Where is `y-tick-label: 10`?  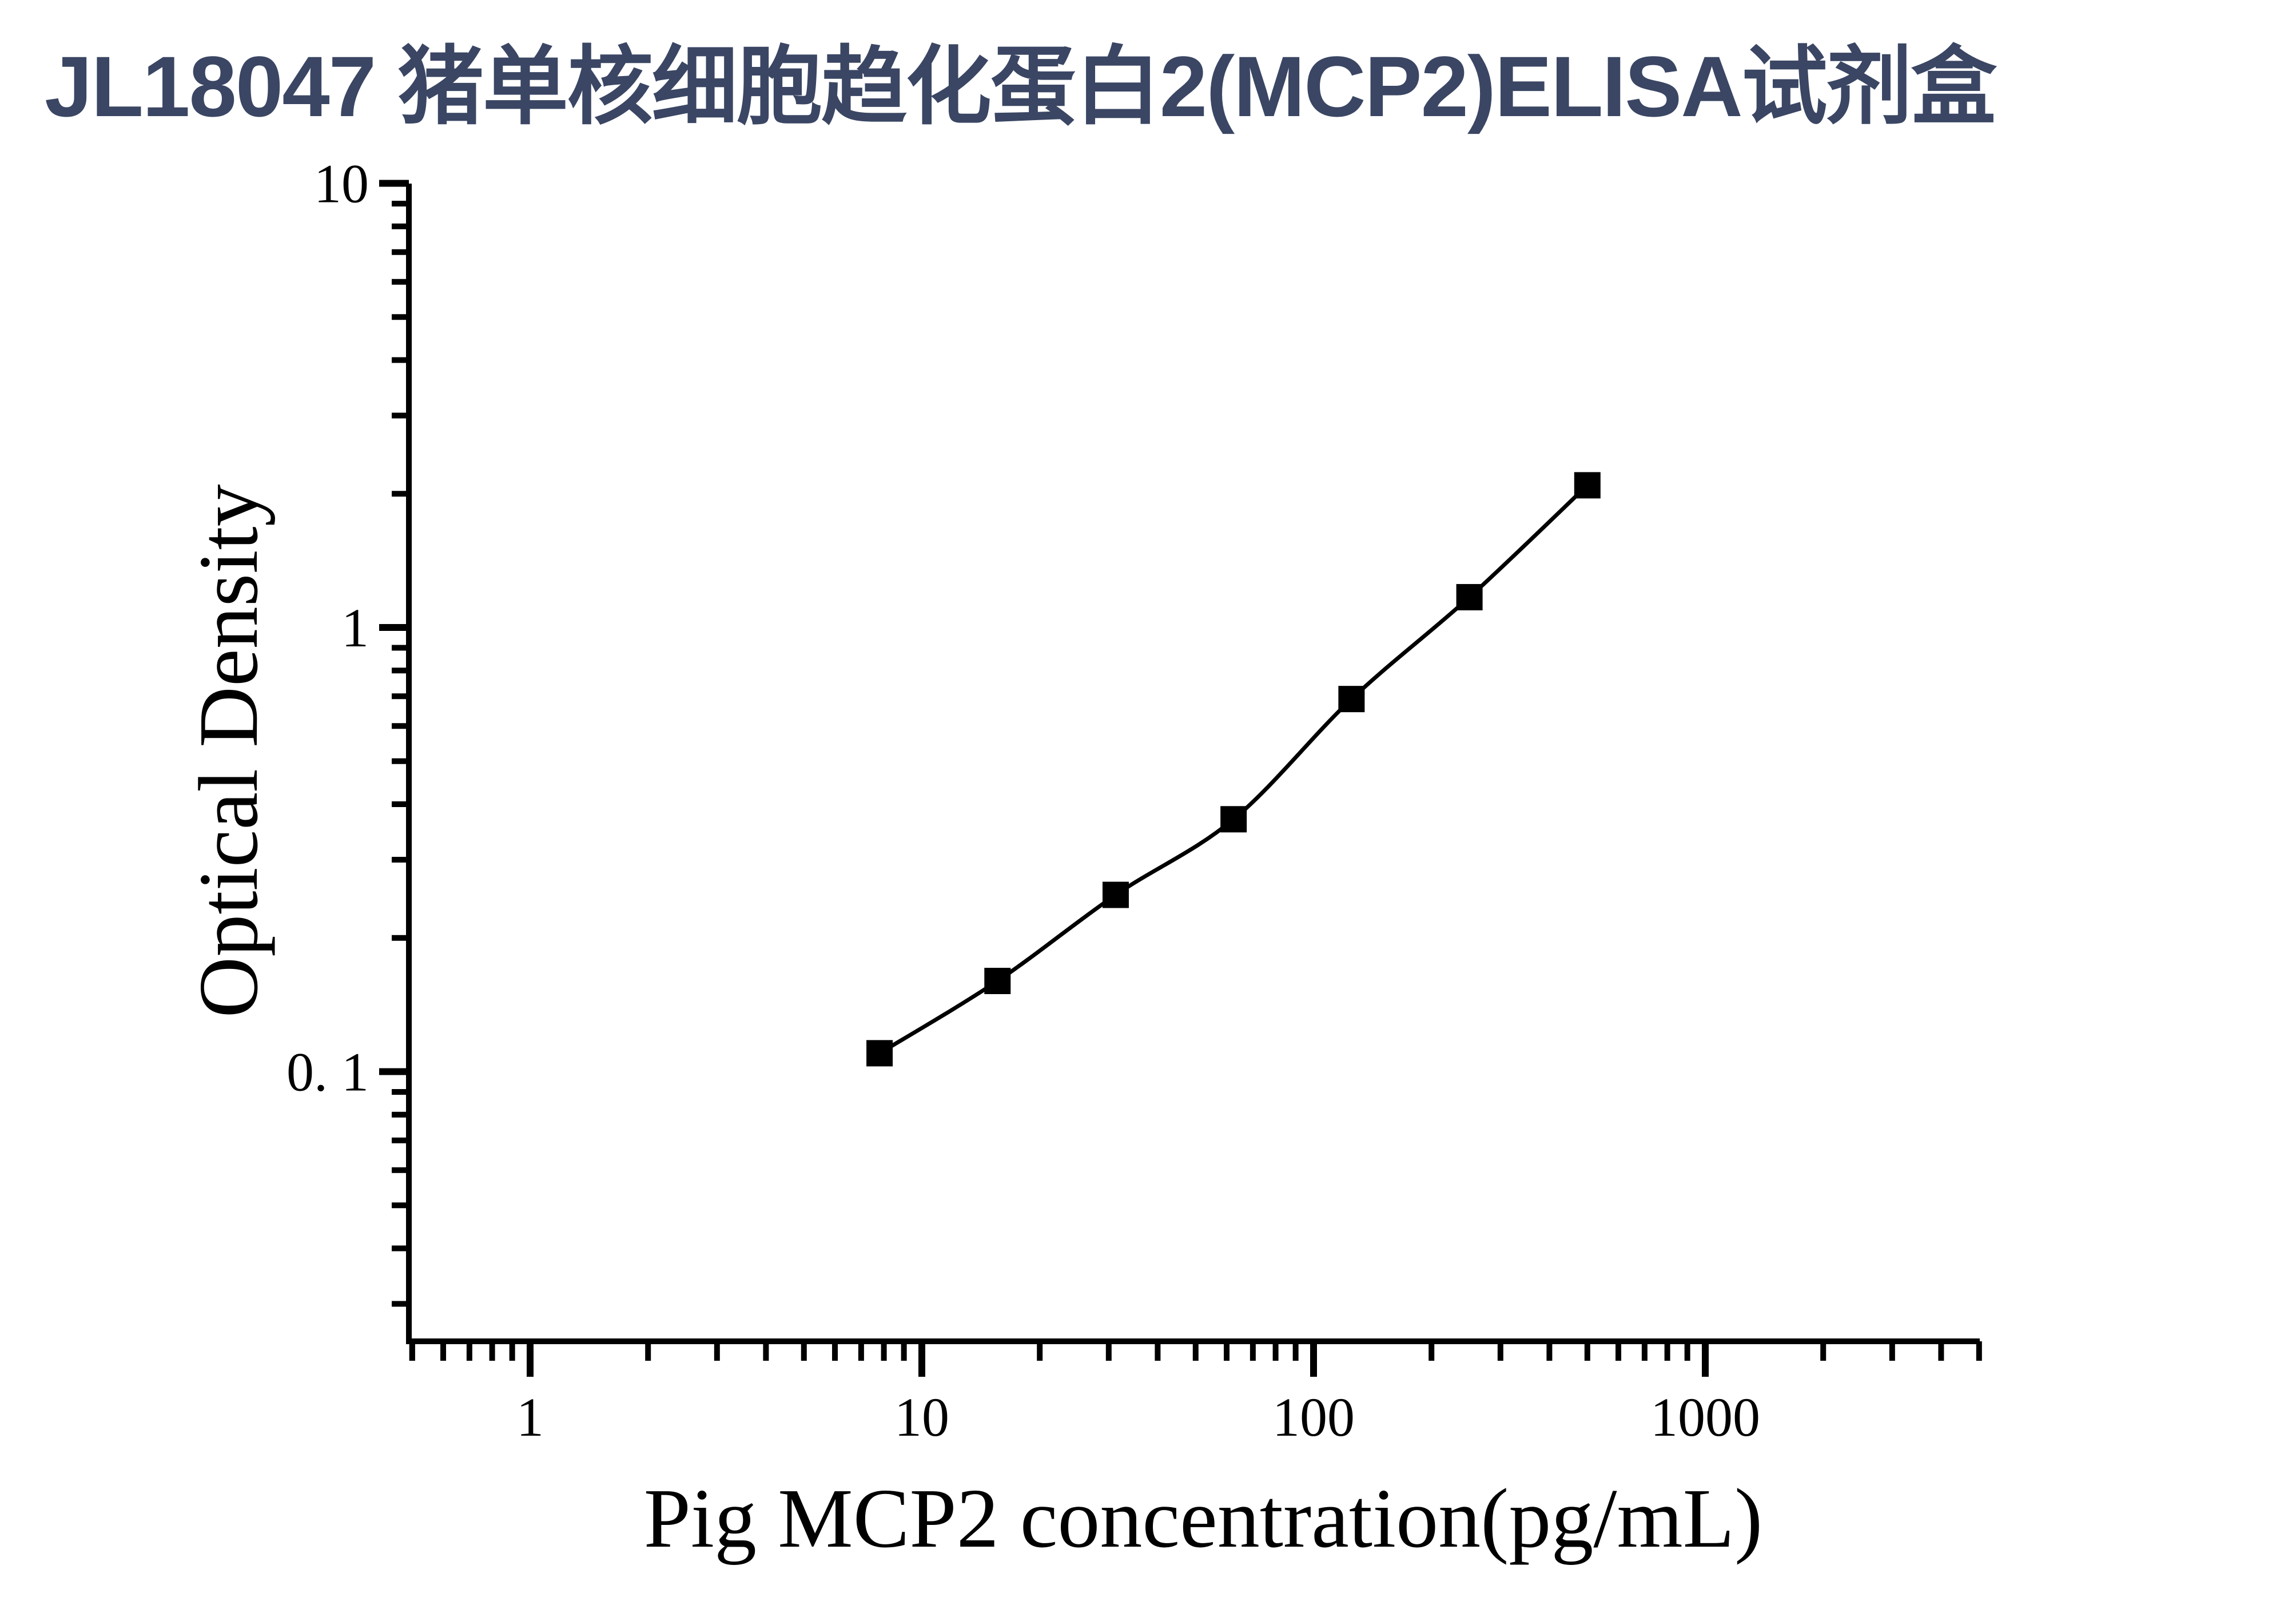 y-tick-label: 10 is located at coordinates (342, 183).